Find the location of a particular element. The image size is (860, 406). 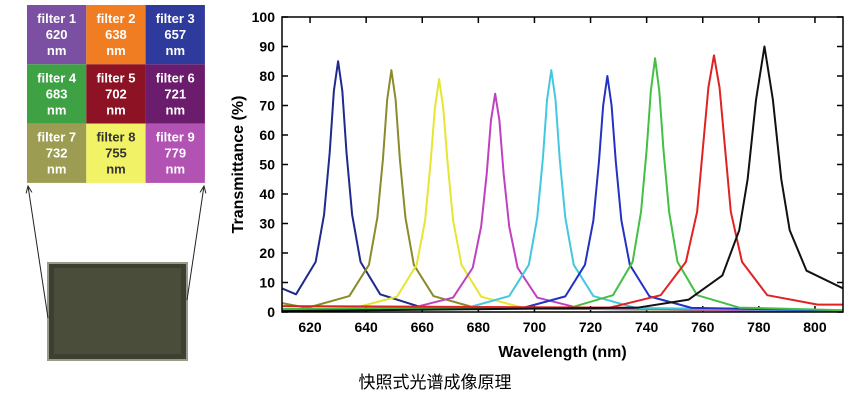

y-tick-label: 0 is located at coordinates (271, 312).